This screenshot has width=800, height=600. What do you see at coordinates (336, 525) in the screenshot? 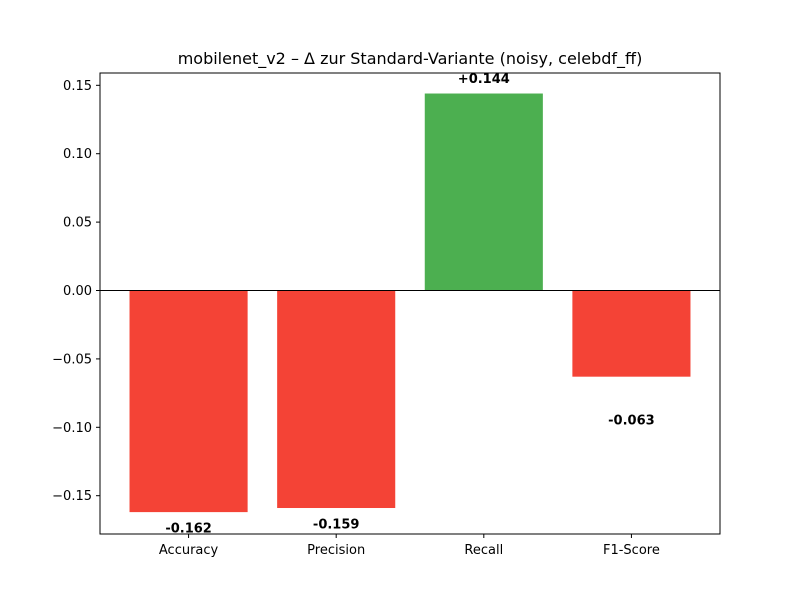
I see `data-label: -0.159` at bounding box center [336, 525].